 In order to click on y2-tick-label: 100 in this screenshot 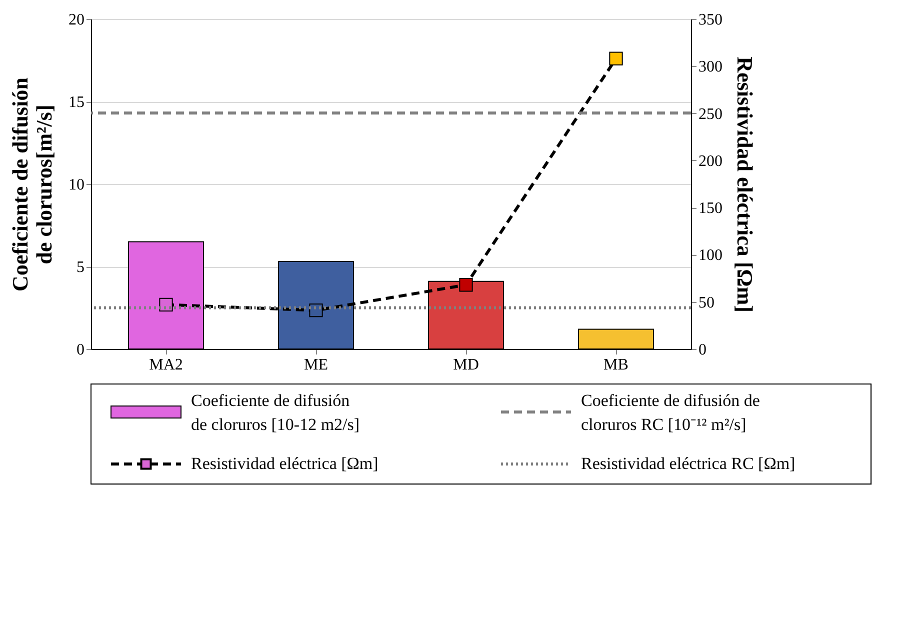, I will do `click(710, 255)`.